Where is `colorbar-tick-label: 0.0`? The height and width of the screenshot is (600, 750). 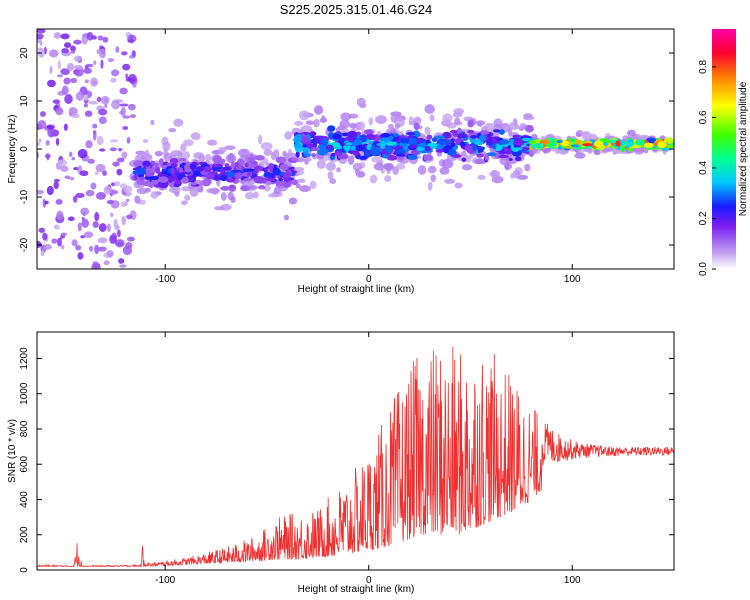
colorbar-tick-label: 0.0 is located at coordinates (703, 269).